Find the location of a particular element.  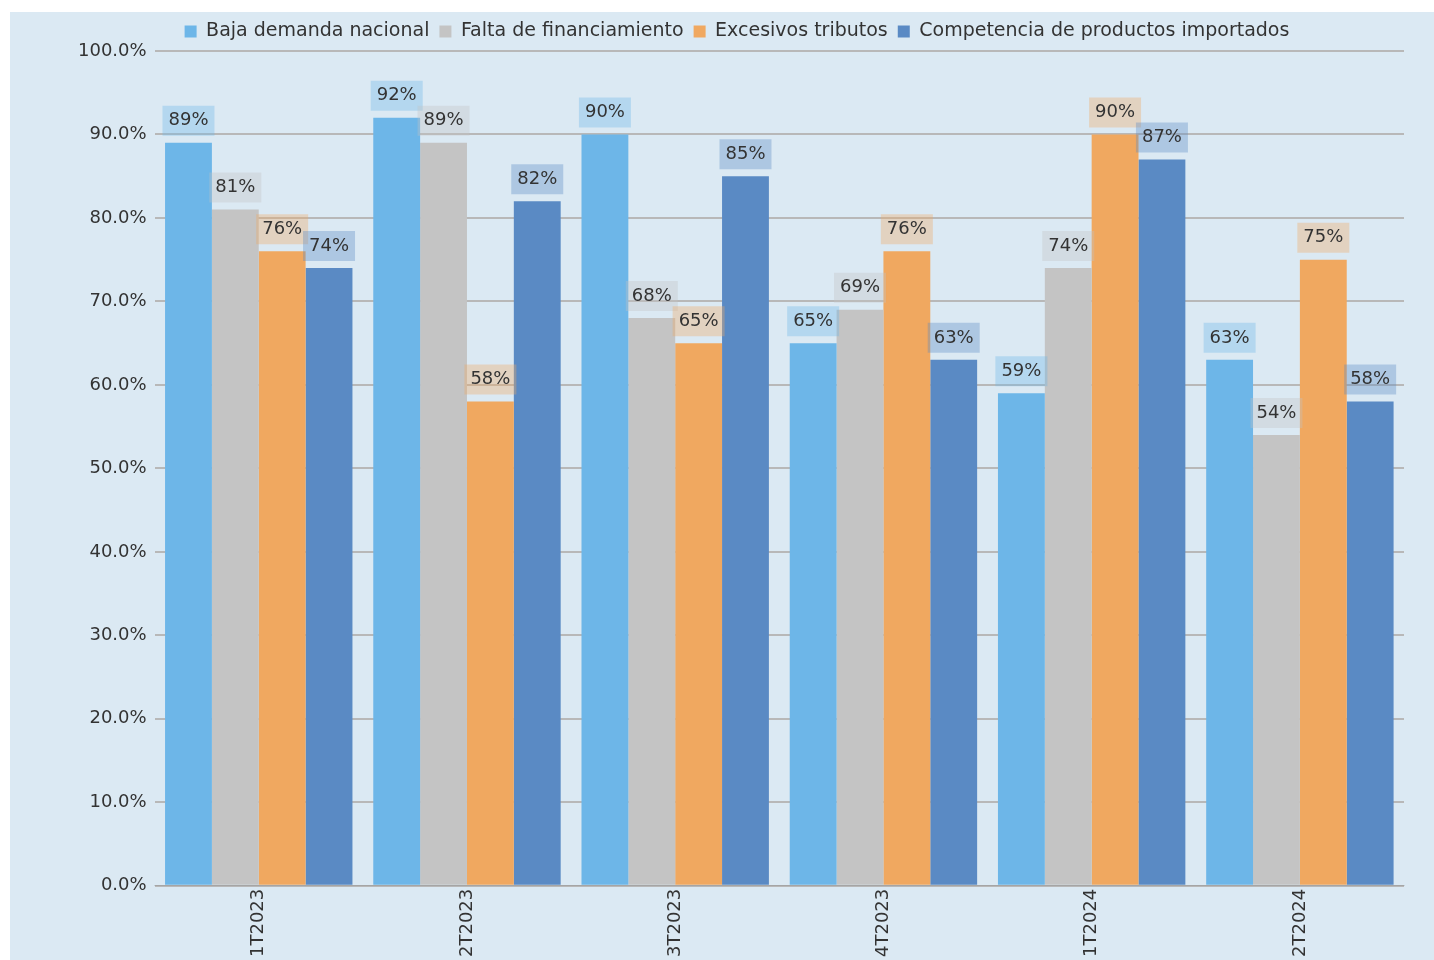

x-tick-label: 4T2023 is located at coordinates (882, 923).